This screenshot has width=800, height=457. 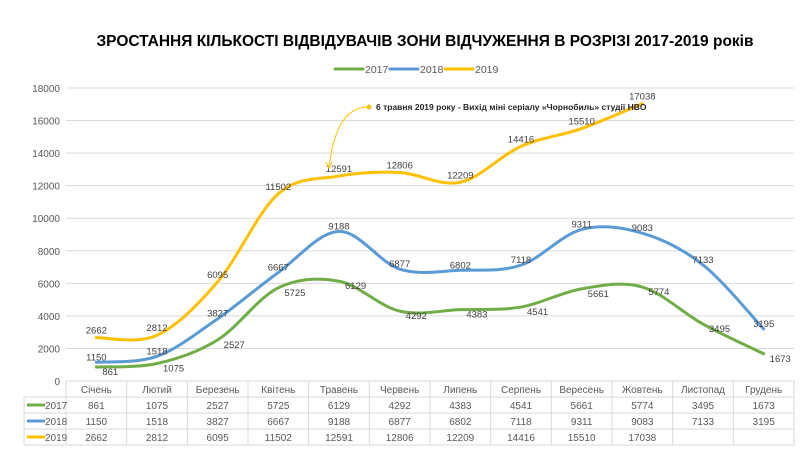 I want to click on table-cell: 861, so click(x=96, y=406).